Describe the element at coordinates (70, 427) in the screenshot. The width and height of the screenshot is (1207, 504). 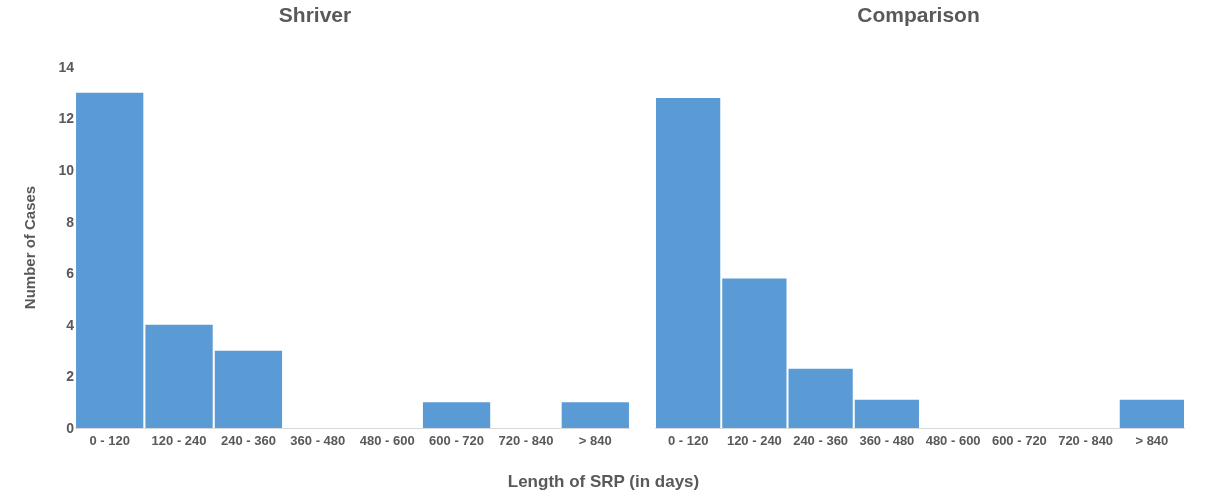
I see `y-tick-label: 0` at that location.